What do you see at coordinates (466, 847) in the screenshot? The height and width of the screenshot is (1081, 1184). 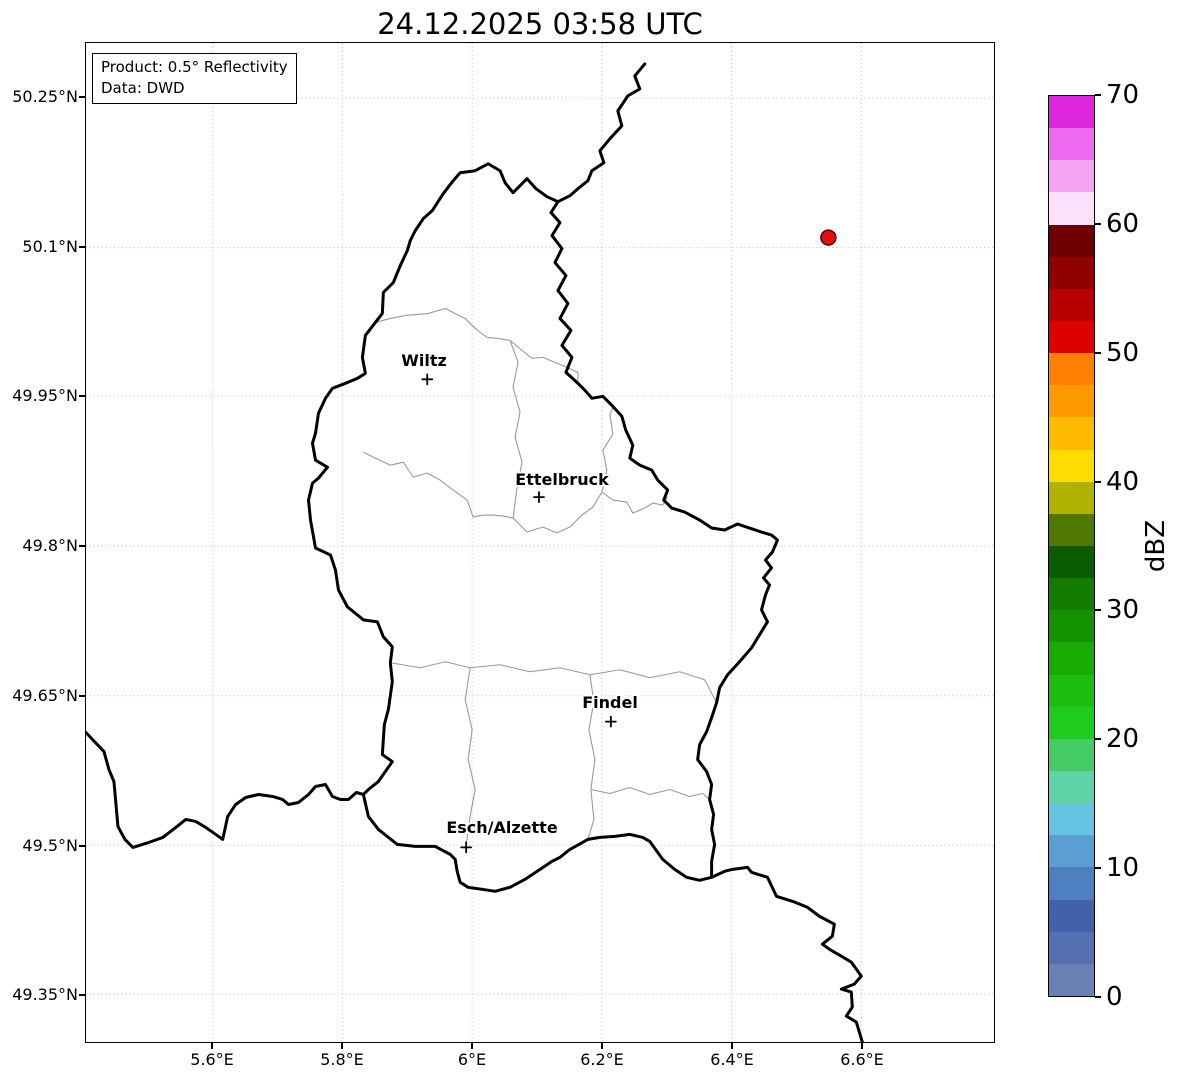 I see `city-marker-esch` at bounding box center [466, 847].